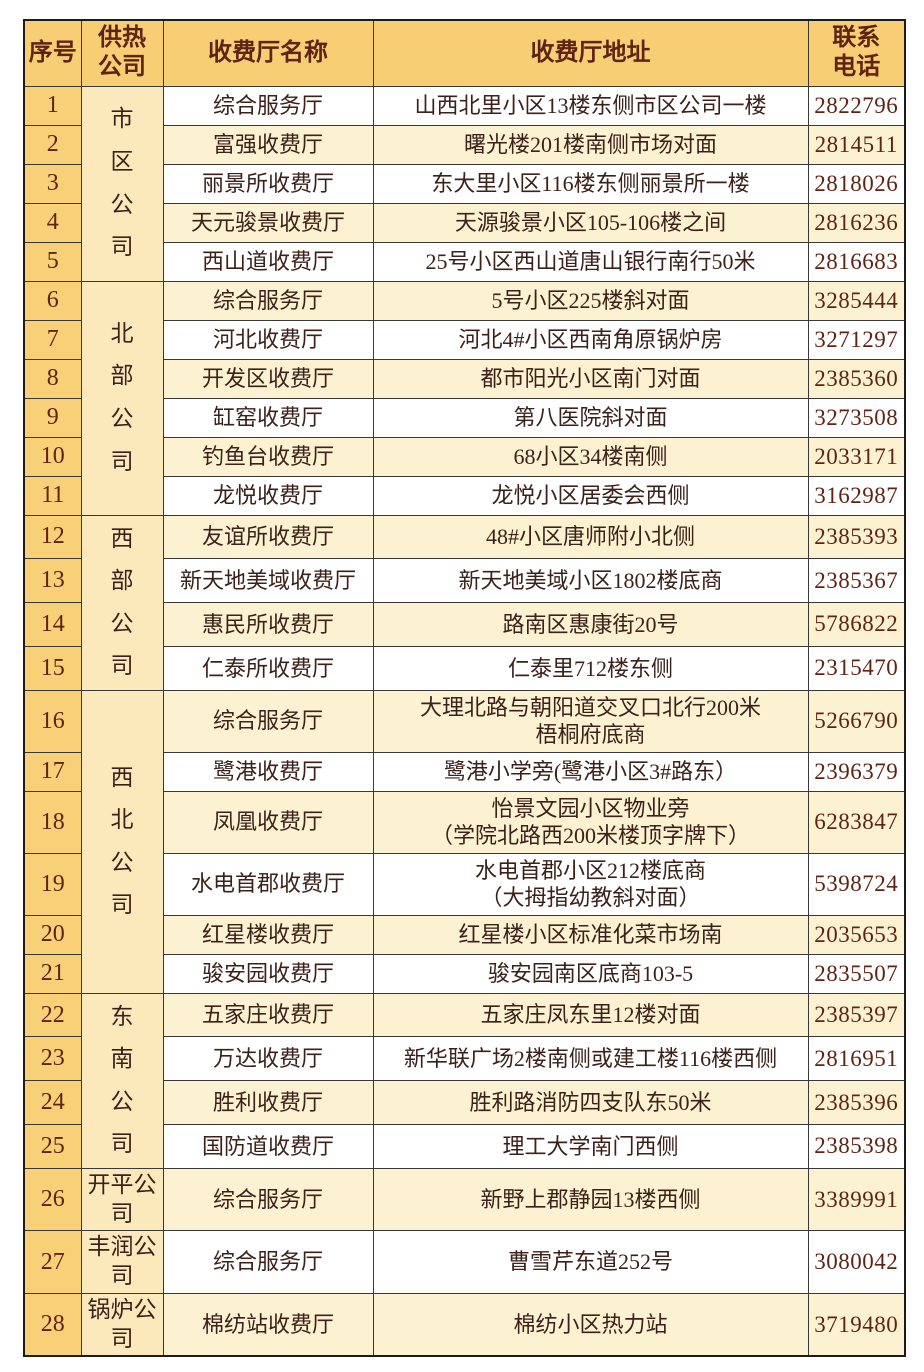 The image size is (924, 1372). I want to click on cell-company: 锅炉公司, so click(122, 1324).